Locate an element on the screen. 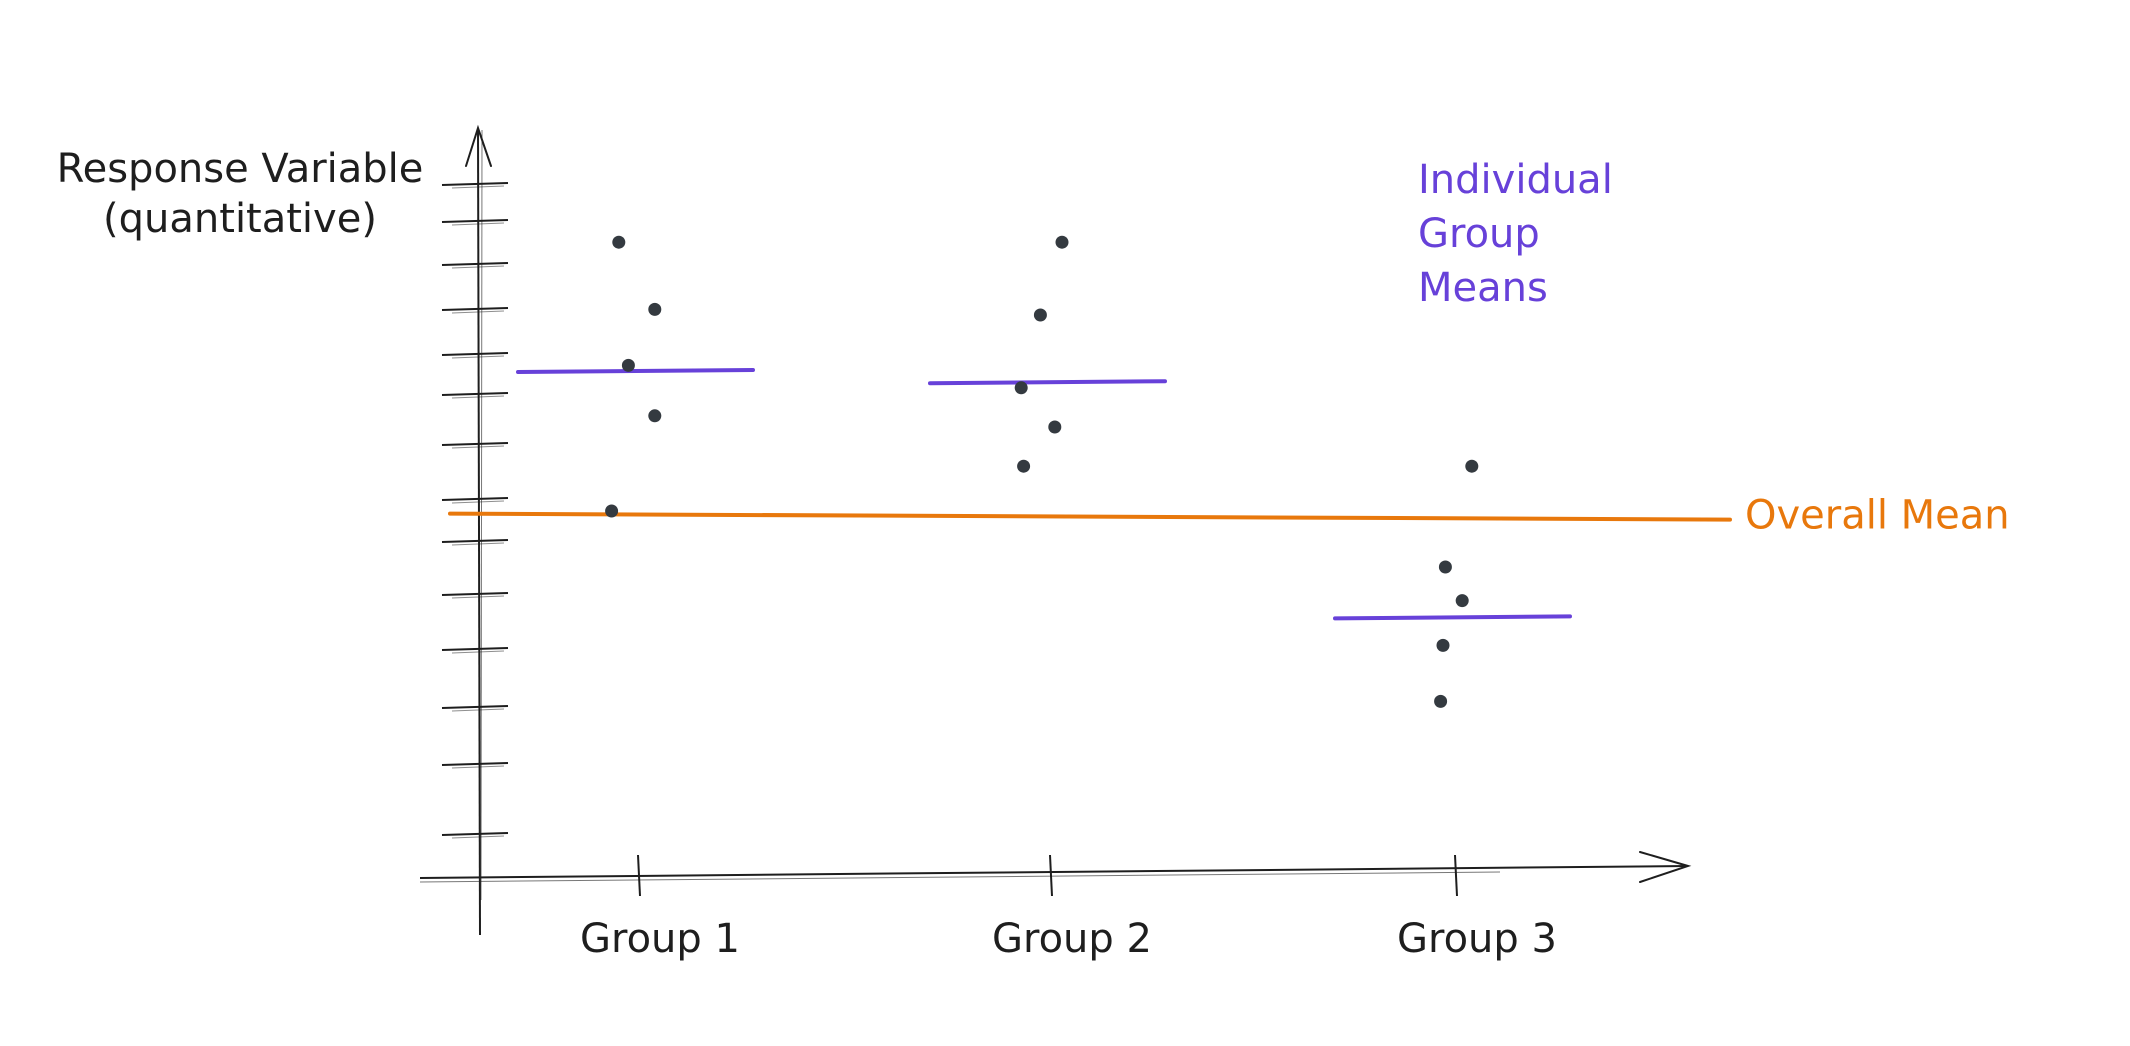 Image resolution: width=2130 pixels, height=1046 pixels. x-axis-category-labels: Group 1 Group 2 Group 3 is located at coordinates (1068, 939).